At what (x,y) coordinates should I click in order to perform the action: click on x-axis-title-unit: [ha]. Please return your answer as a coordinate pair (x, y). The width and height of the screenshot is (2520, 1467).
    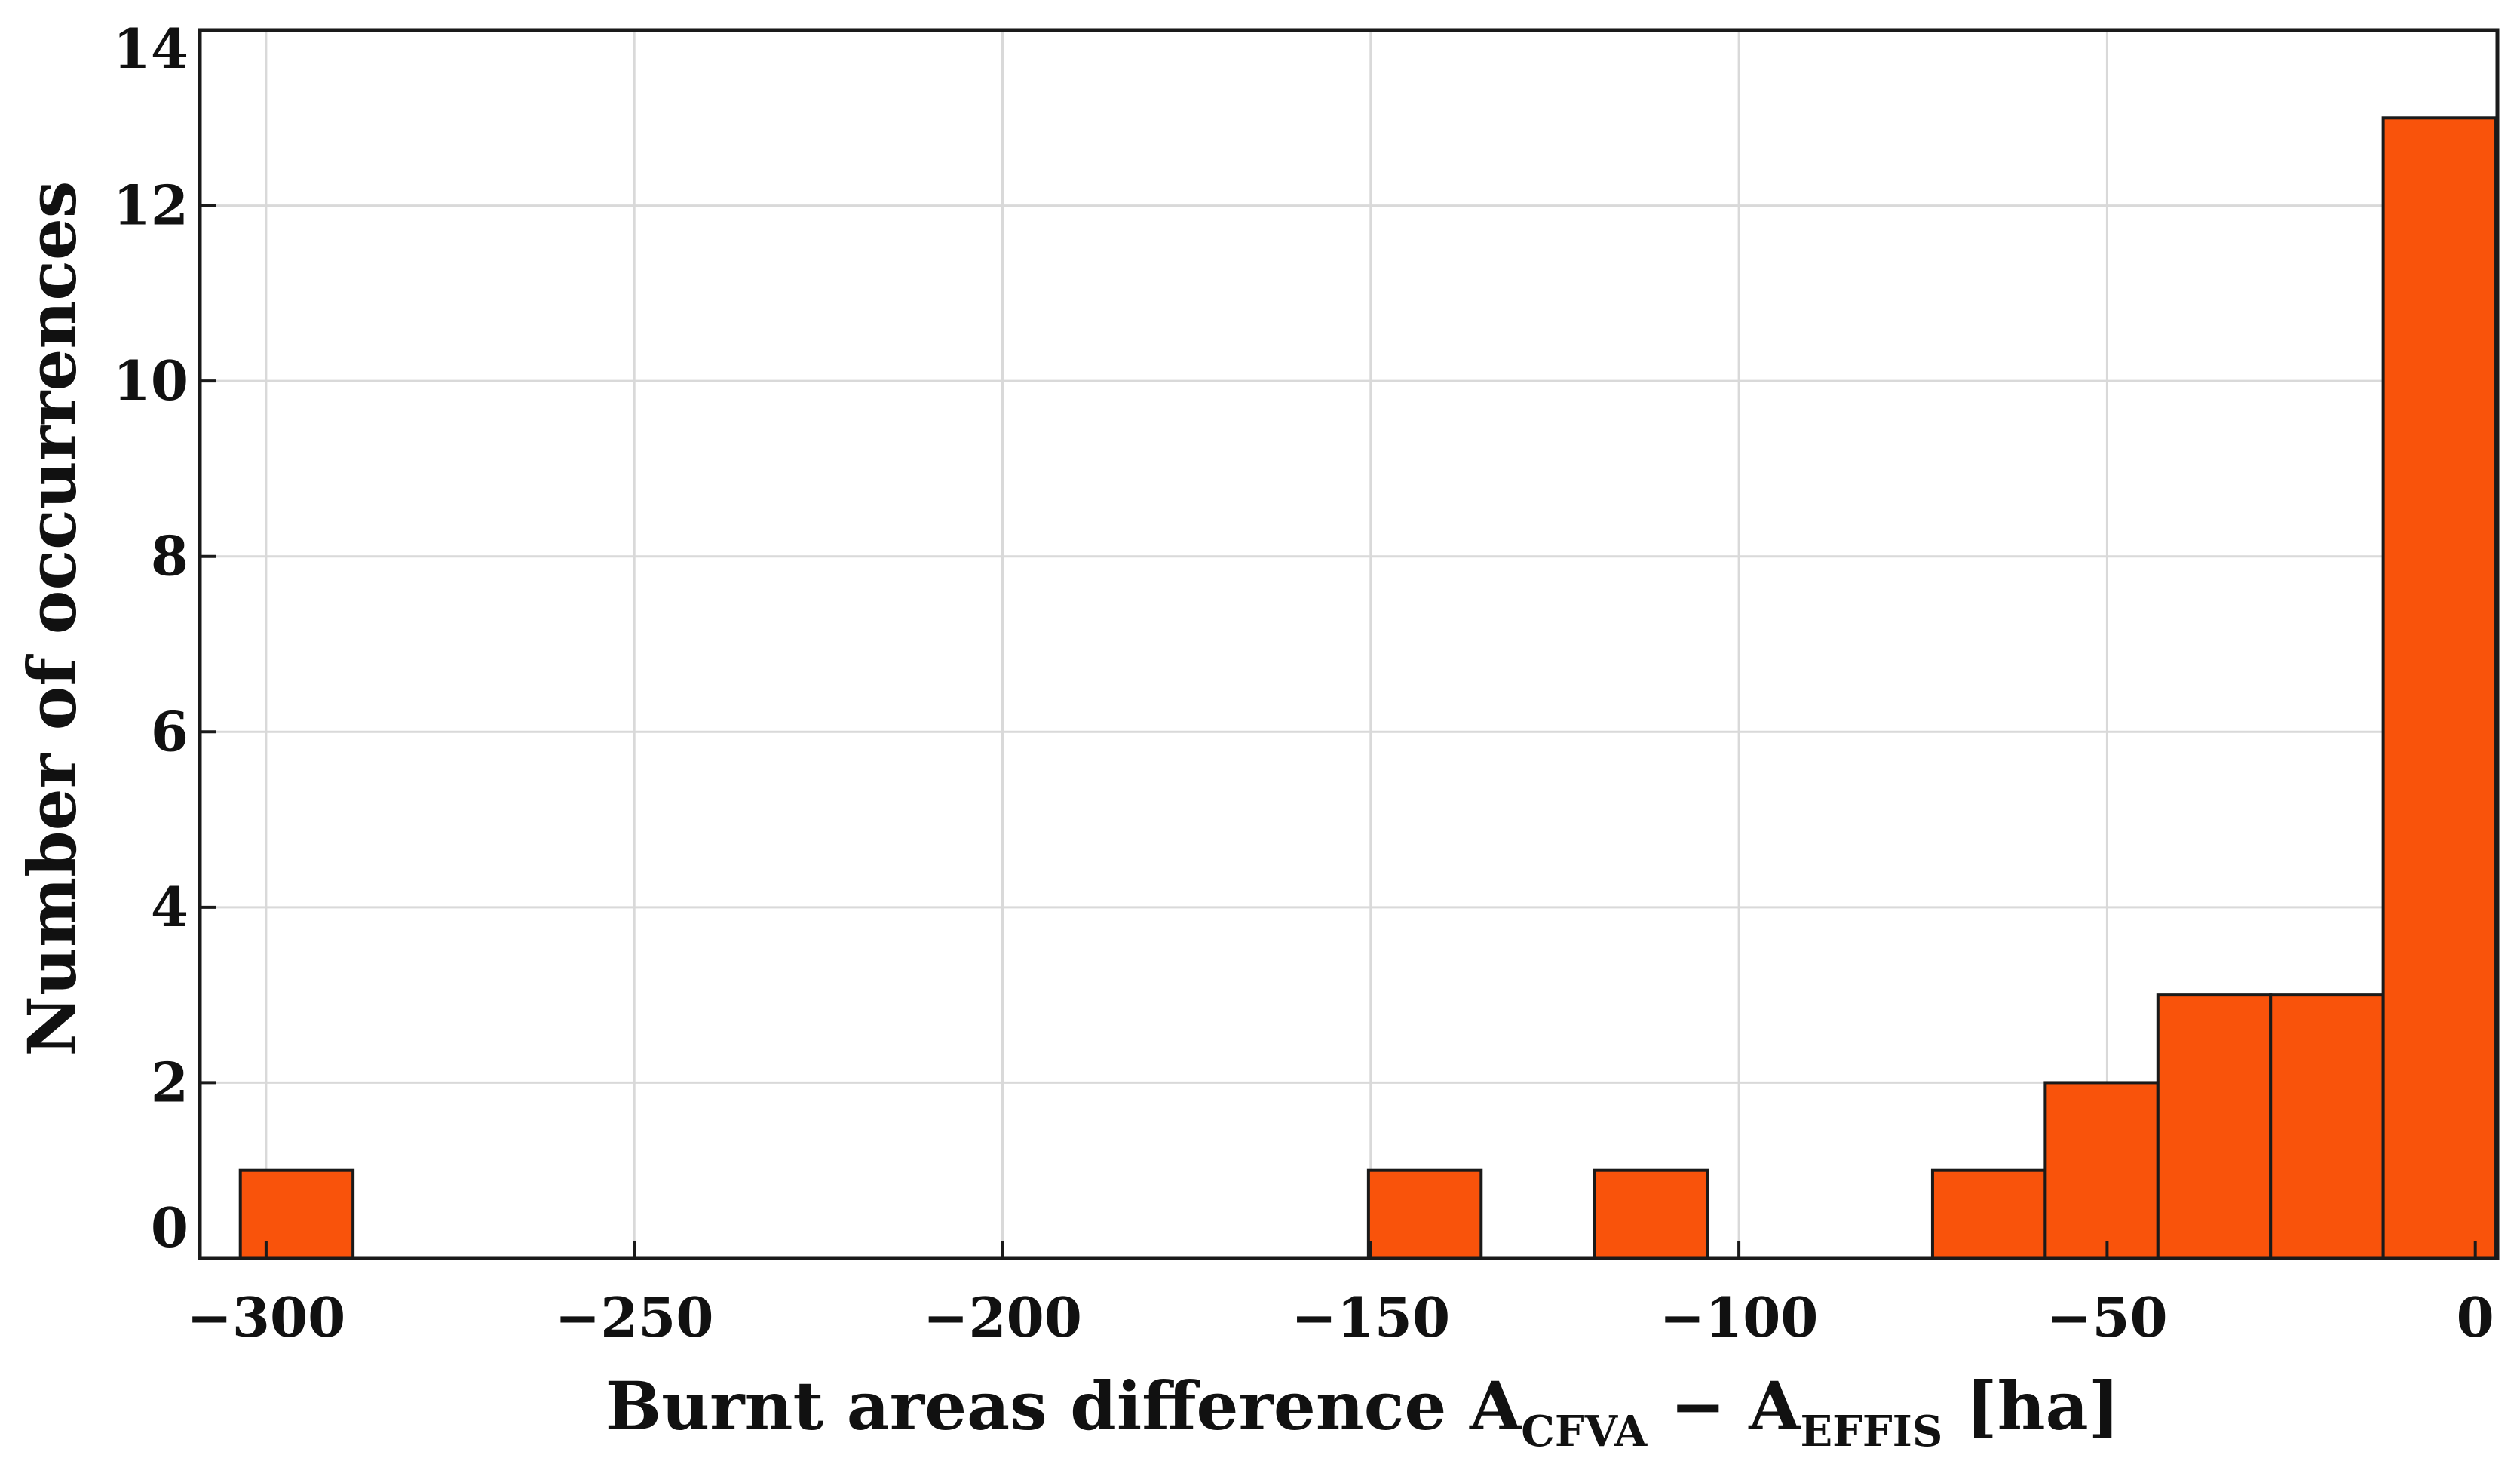
    Looking at the image, I should click on (2031, 1406).